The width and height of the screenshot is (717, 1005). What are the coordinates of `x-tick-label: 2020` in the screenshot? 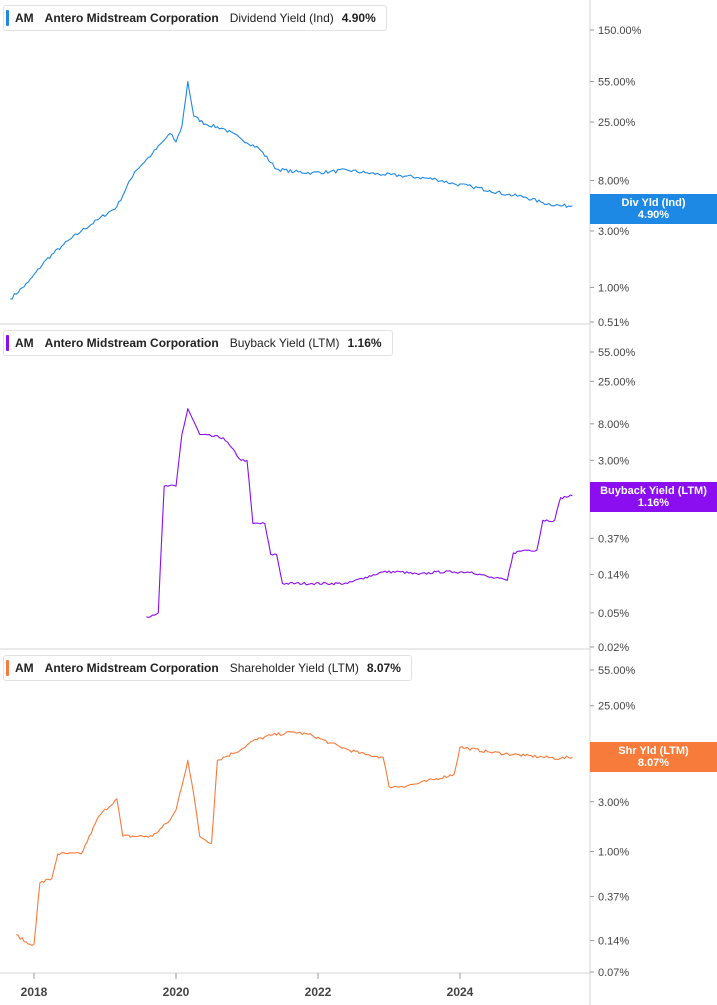 It's located at (176, 992).